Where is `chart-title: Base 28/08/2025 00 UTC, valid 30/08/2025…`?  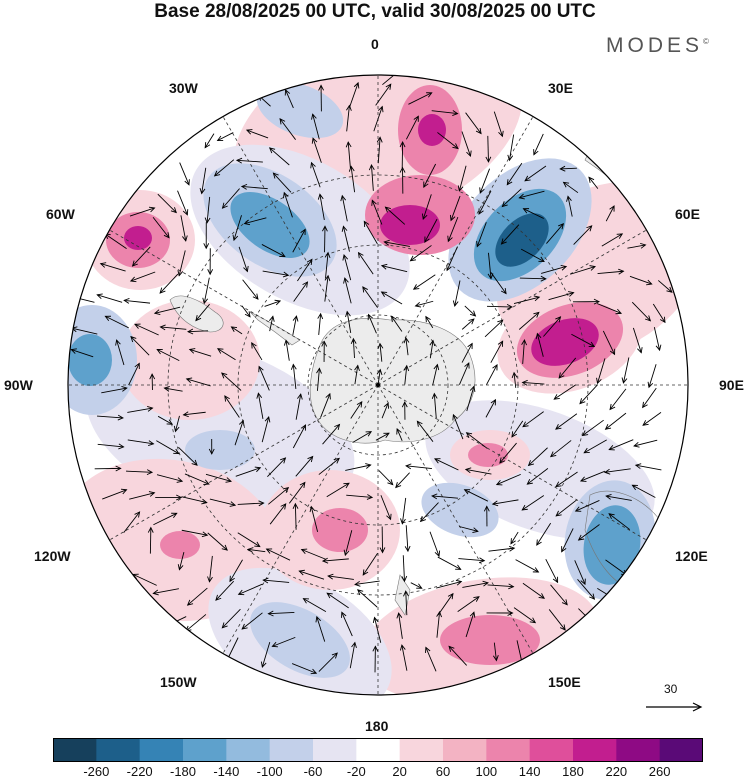 chart-title: Base 28/08/2025 00 UTC, valid 30/08/2025… is located at coordinates (375, 11).